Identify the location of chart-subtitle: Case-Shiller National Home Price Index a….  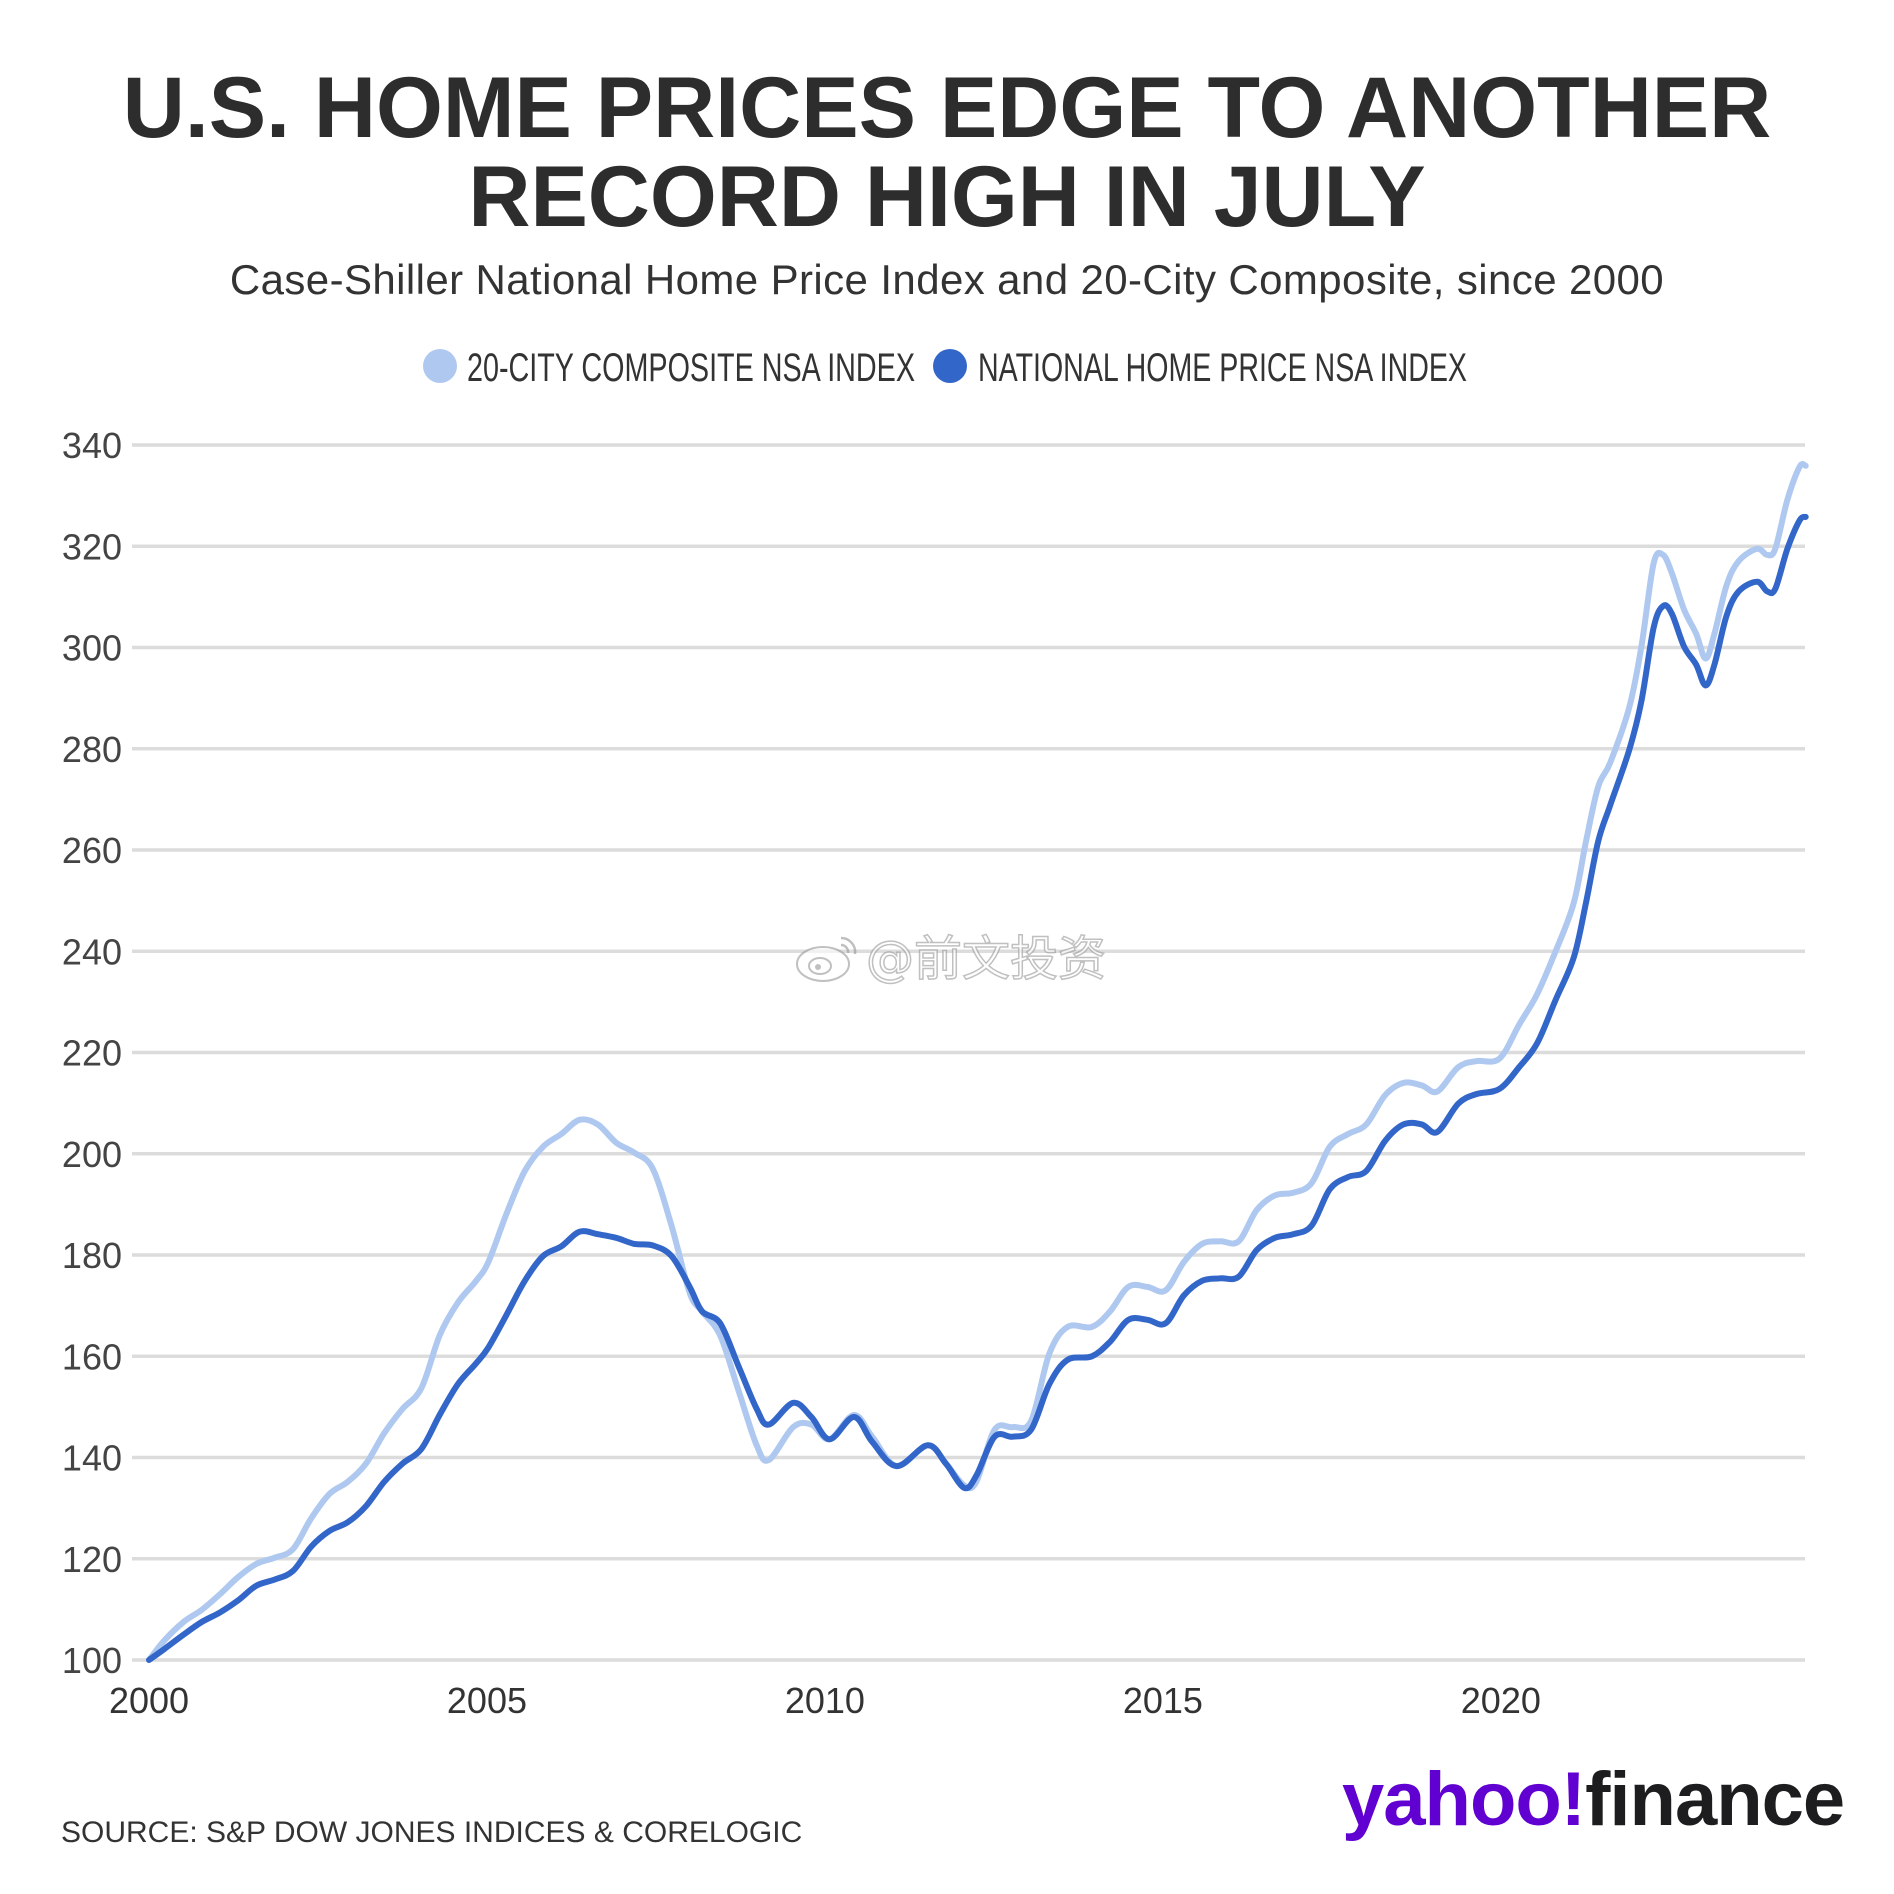
(947, 279).